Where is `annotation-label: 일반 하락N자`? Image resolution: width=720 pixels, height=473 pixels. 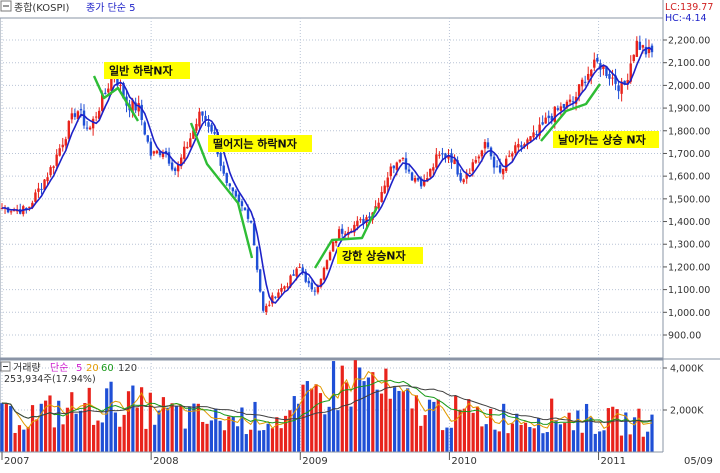 annotation-label: 일반 하락N자 is located at coordinates (141, 71).